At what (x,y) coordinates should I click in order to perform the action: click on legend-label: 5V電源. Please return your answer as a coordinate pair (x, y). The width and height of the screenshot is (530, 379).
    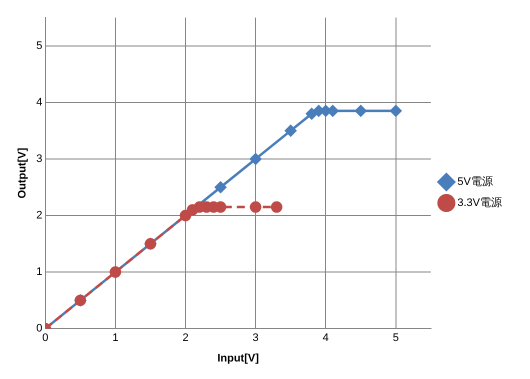
    Looking at the image, I should click on (475, 182).